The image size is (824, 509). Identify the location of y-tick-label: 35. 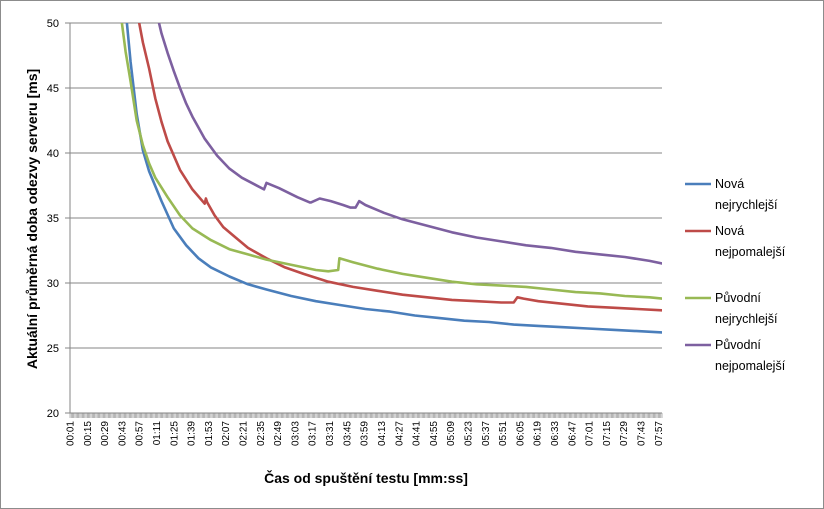
(53, 219).